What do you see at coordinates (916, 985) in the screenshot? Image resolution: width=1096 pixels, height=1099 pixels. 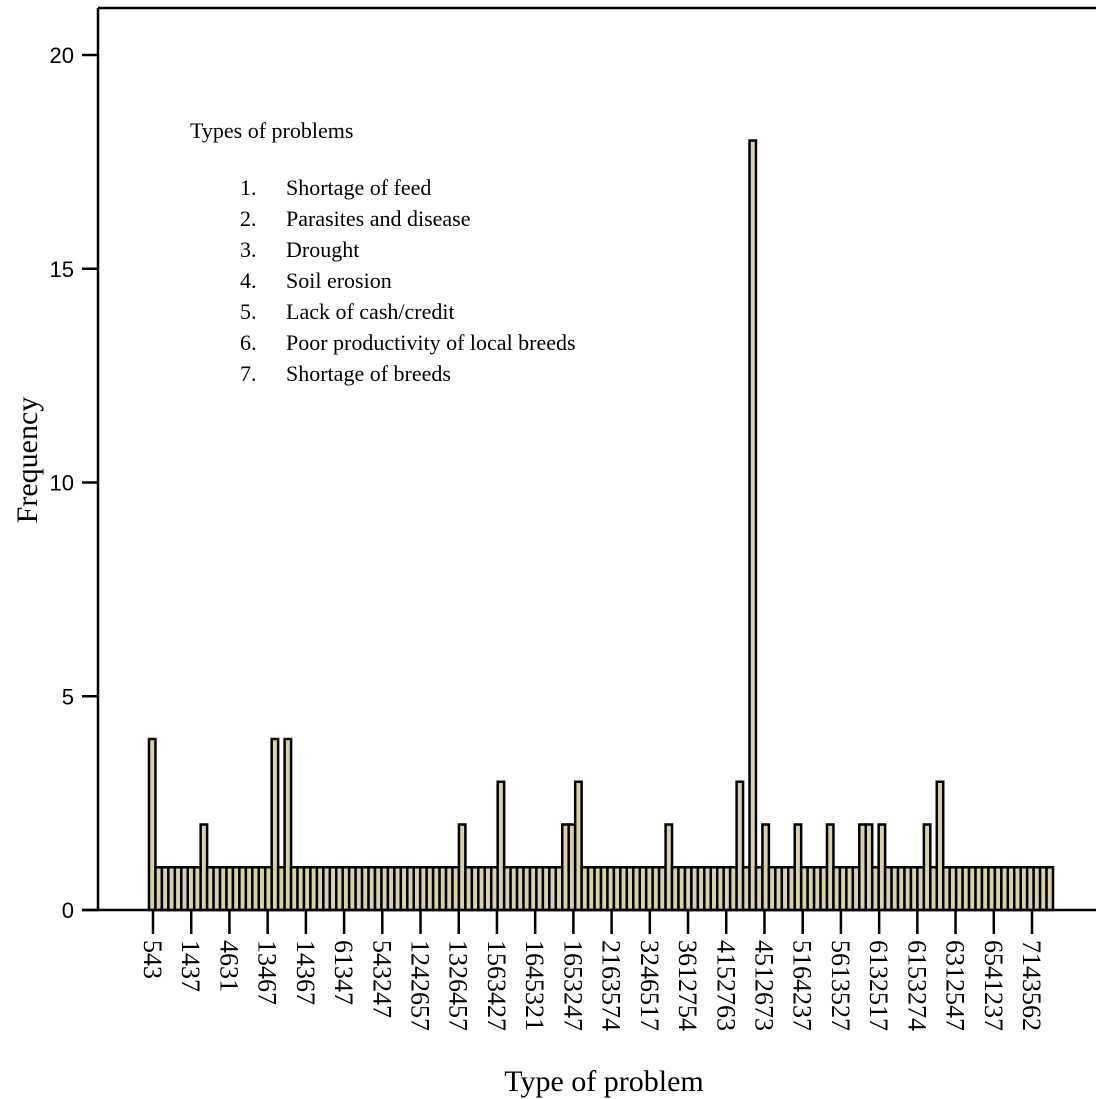 I see `x-tick-label: 6153274` at bounding box center [916, 985].